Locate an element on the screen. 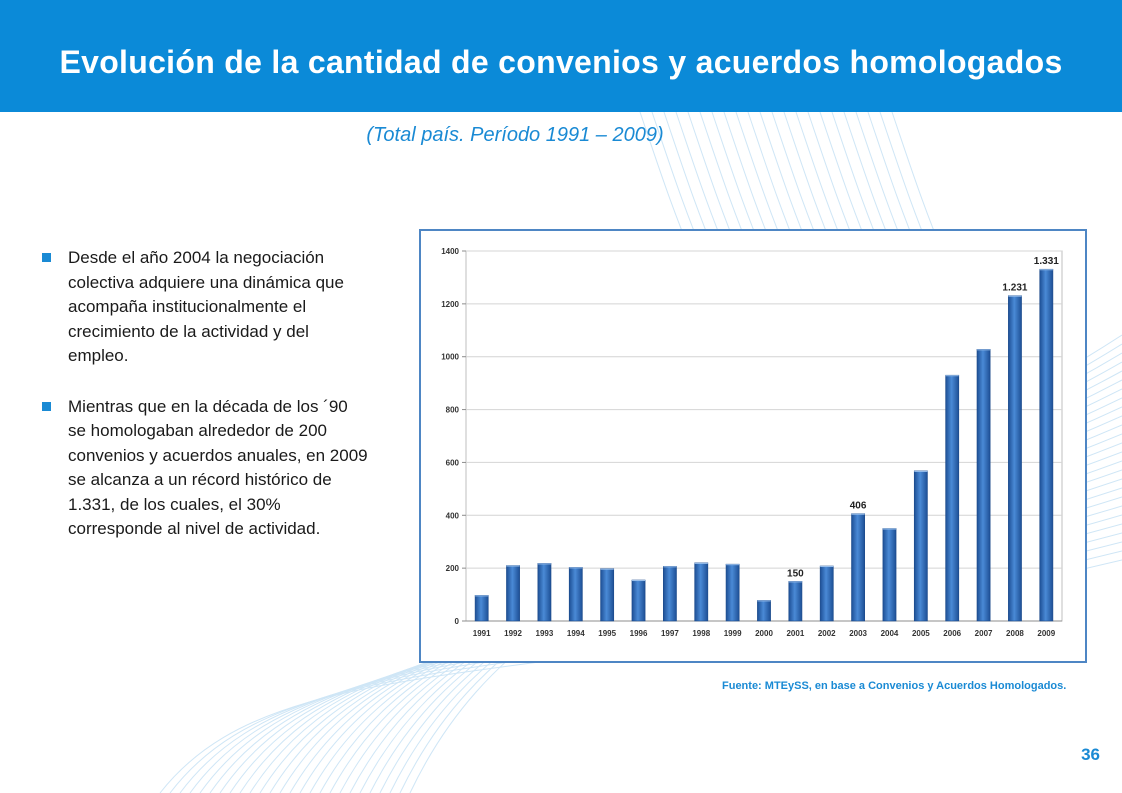 The height and width of the screenshot is (793, 1122). bar-1999 is located at coordinates (732, 592).